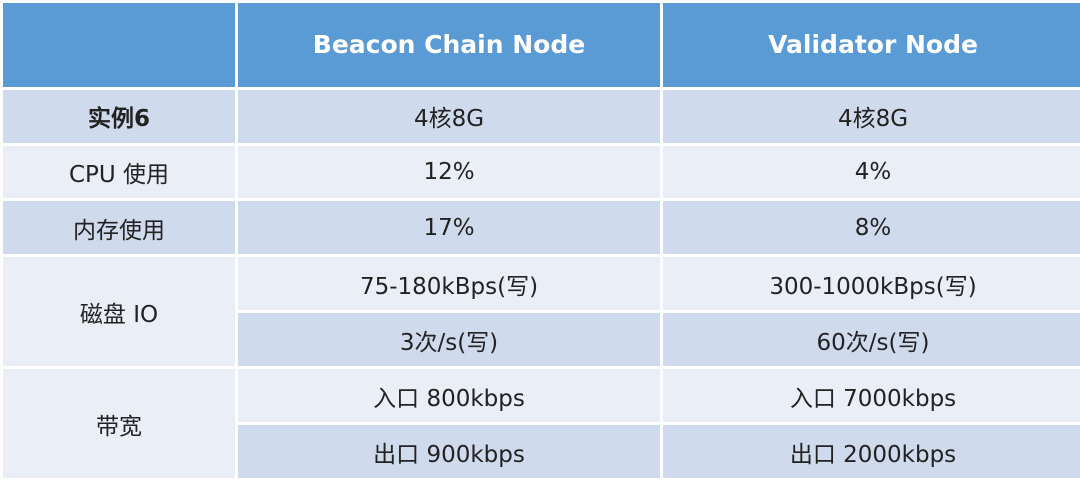  I want to click on table-row-instance: 实例6 4核8G 4核8G, so click(541, 116).